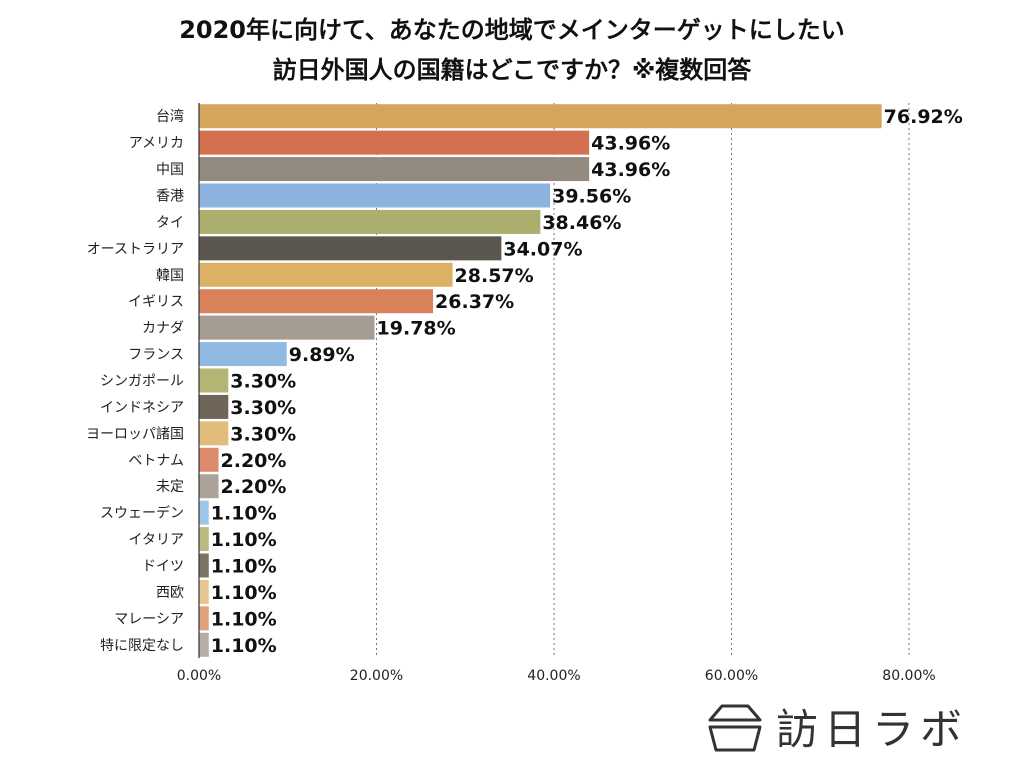  I want to click on category-label: 西欧, so click(170, 593).